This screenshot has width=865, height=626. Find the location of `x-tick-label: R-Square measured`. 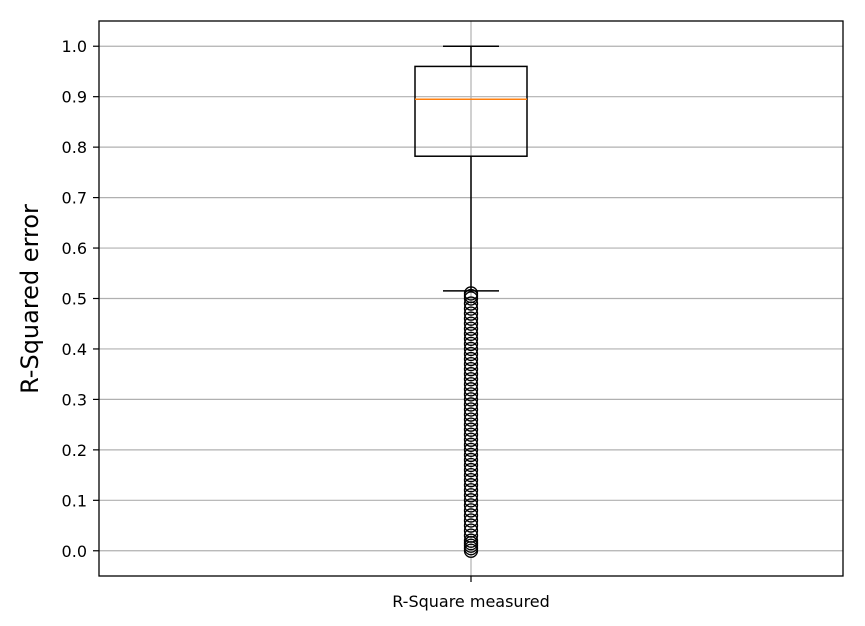

x-tick-label: R-Square measured is located at coordinates (471, 601).